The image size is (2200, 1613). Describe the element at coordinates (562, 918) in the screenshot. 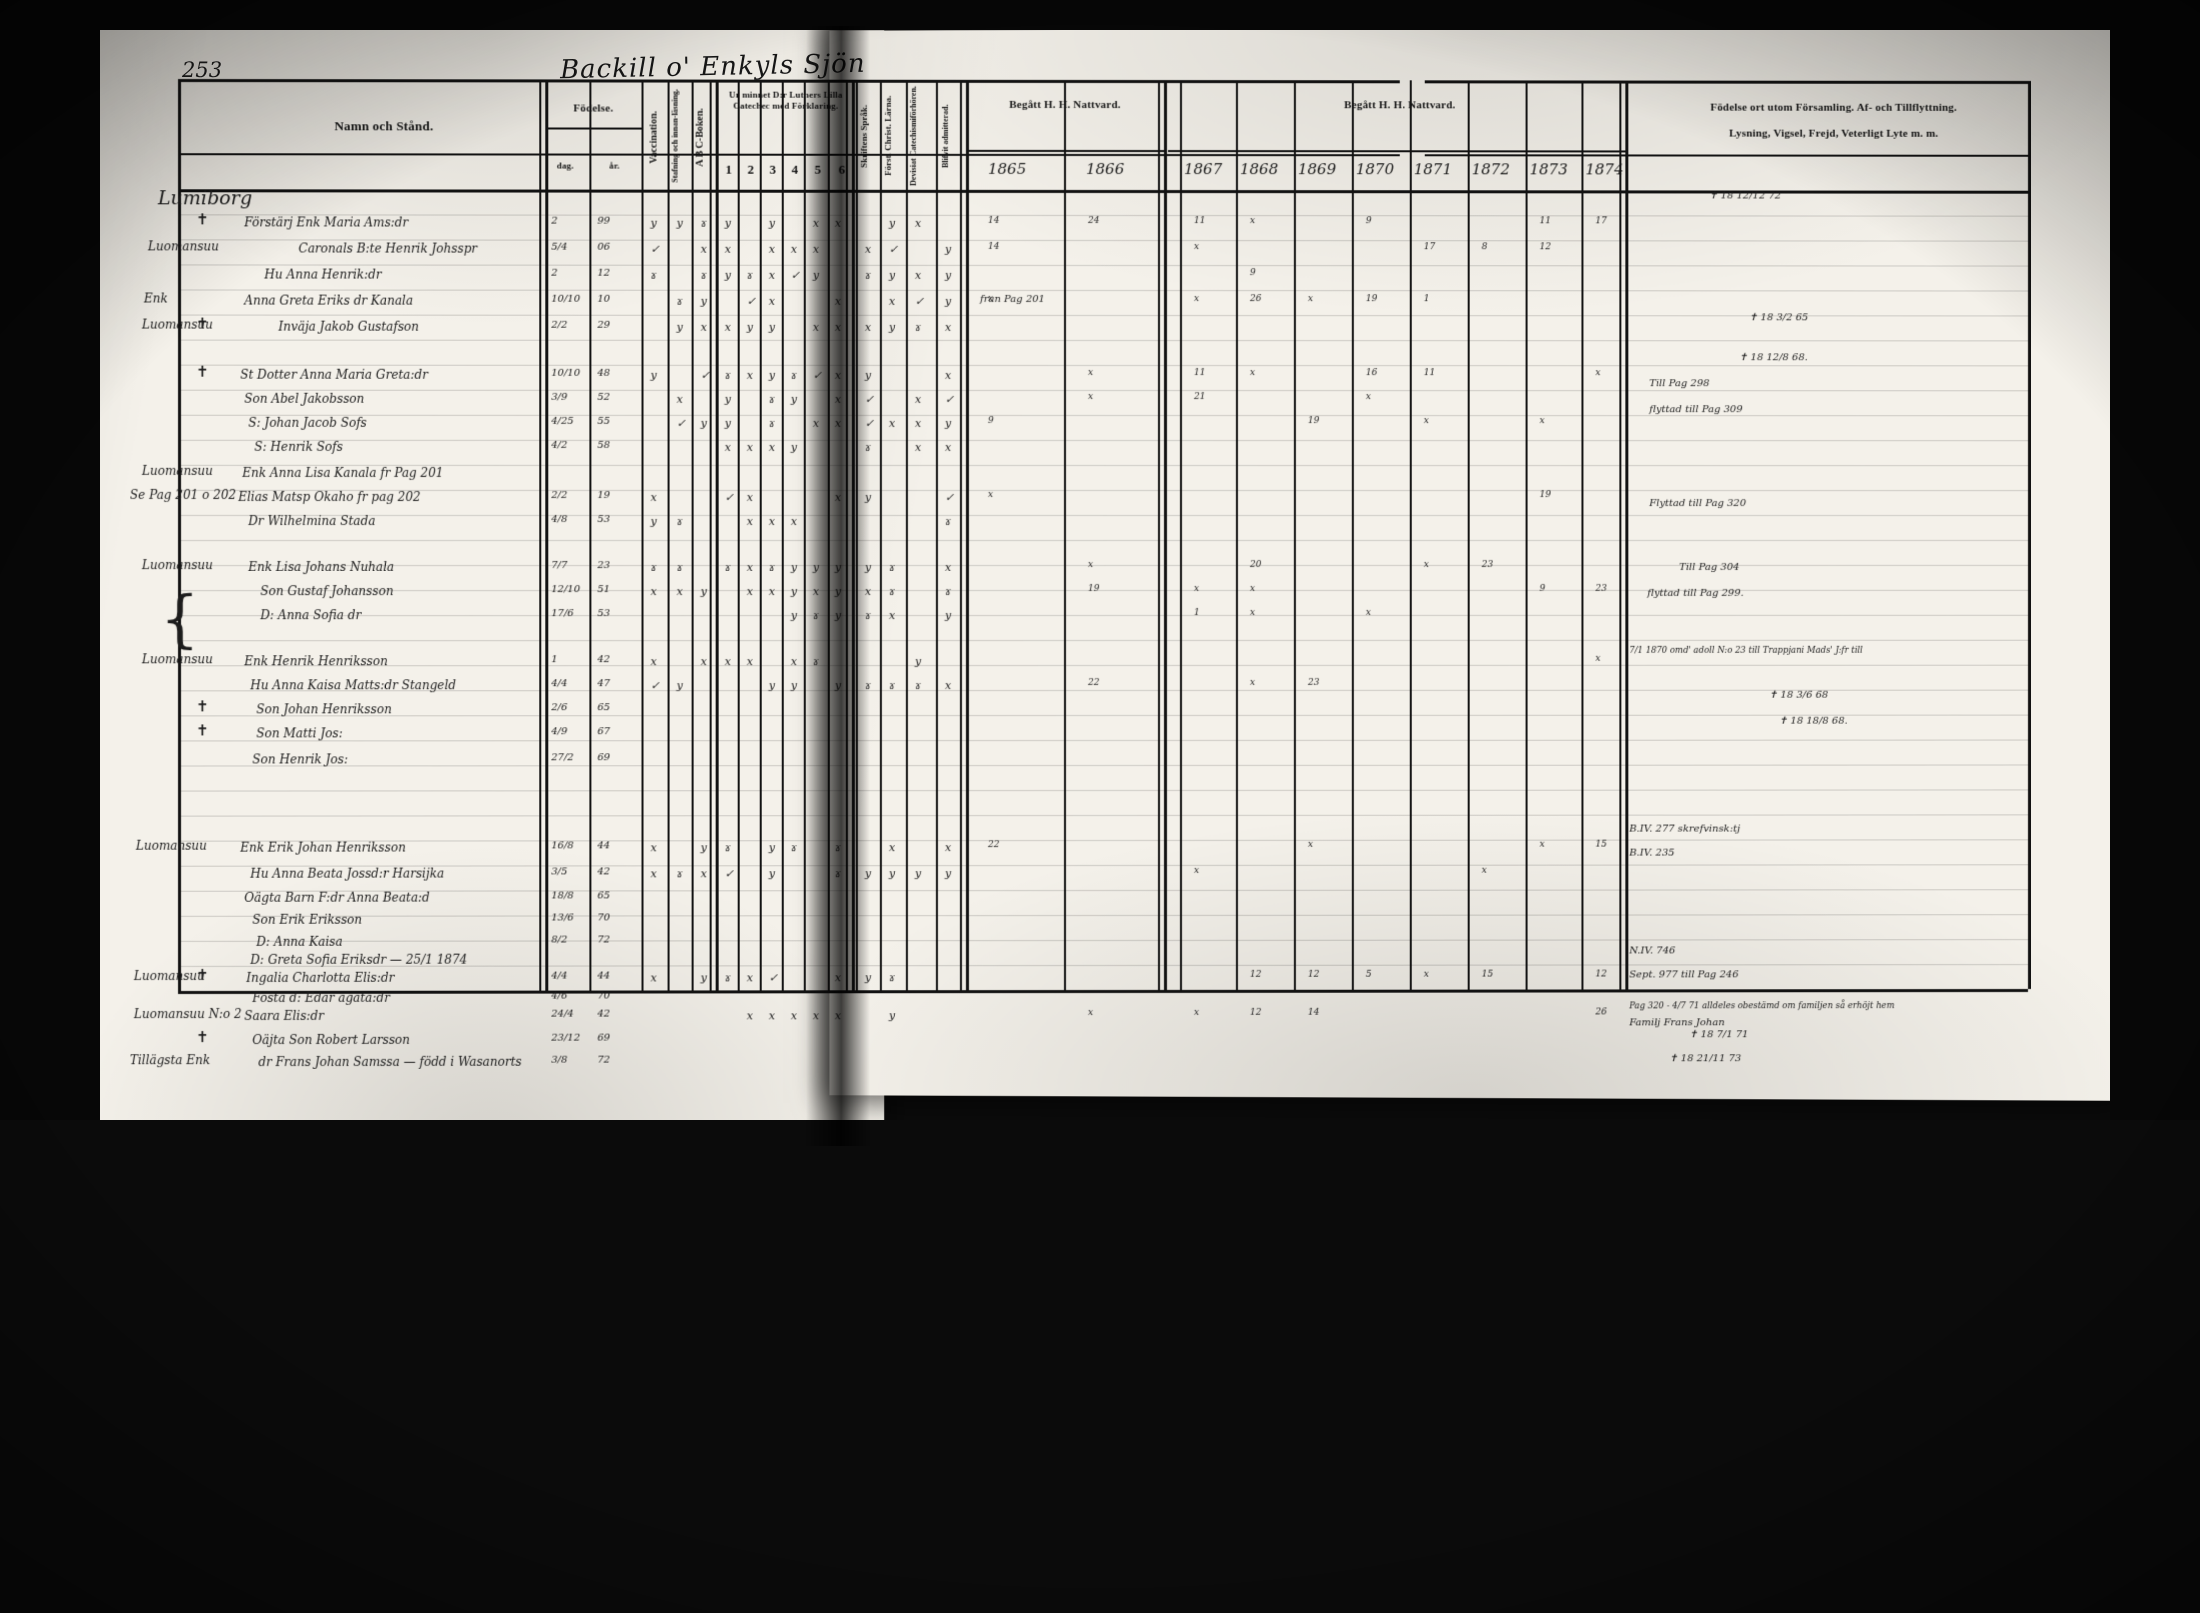

I see `birth-day: 13/6` at that location.